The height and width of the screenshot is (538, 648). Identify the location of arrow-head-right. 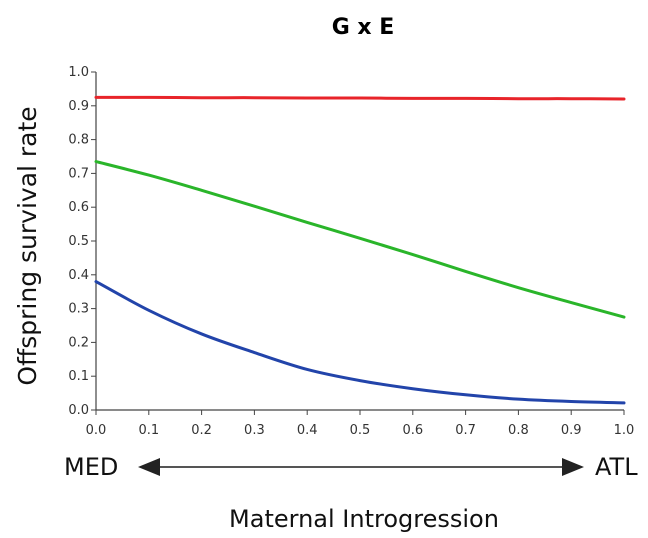
(573, 467).